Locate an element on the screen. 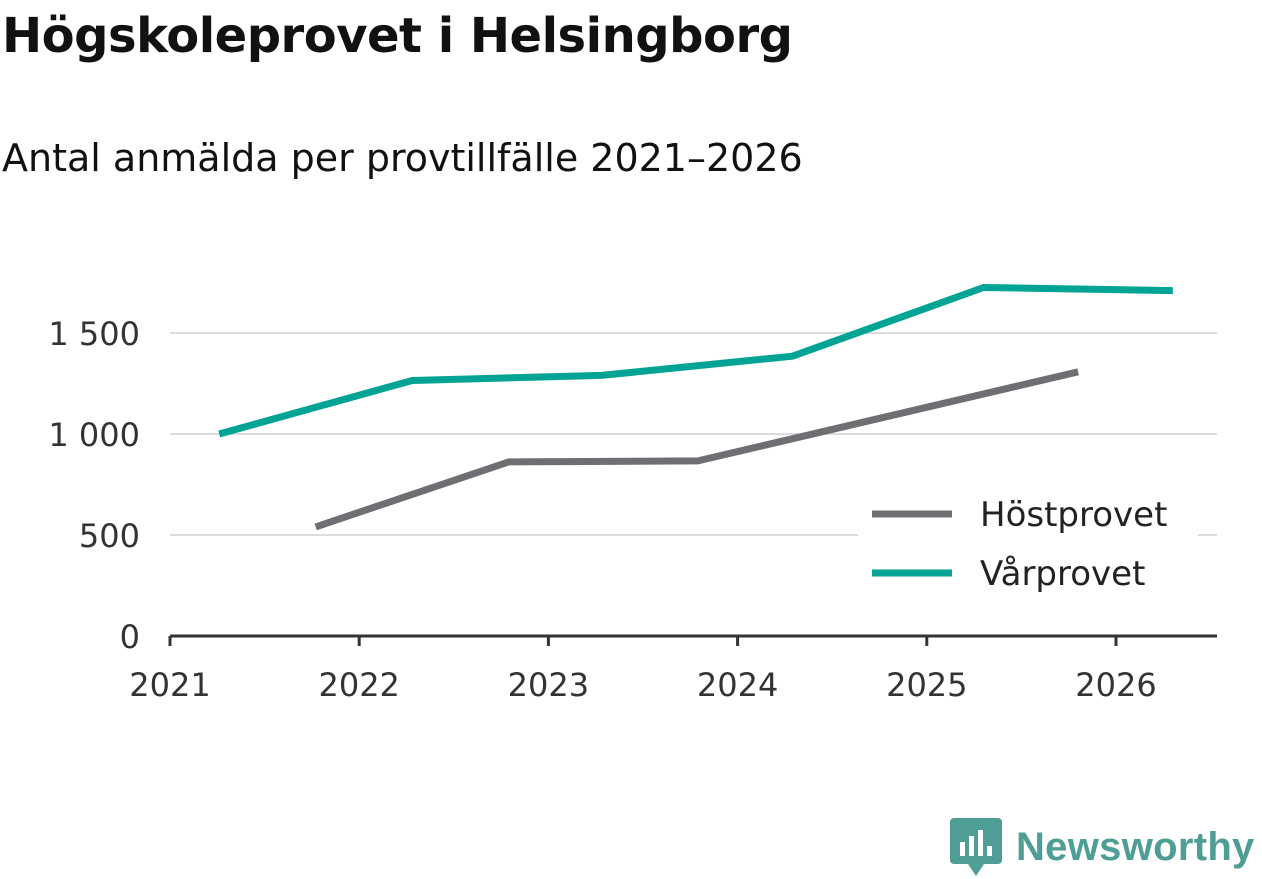 This screenshot has width=1262, height=879. legend-label: Vårprovet is located at coordinates (1062, 574).